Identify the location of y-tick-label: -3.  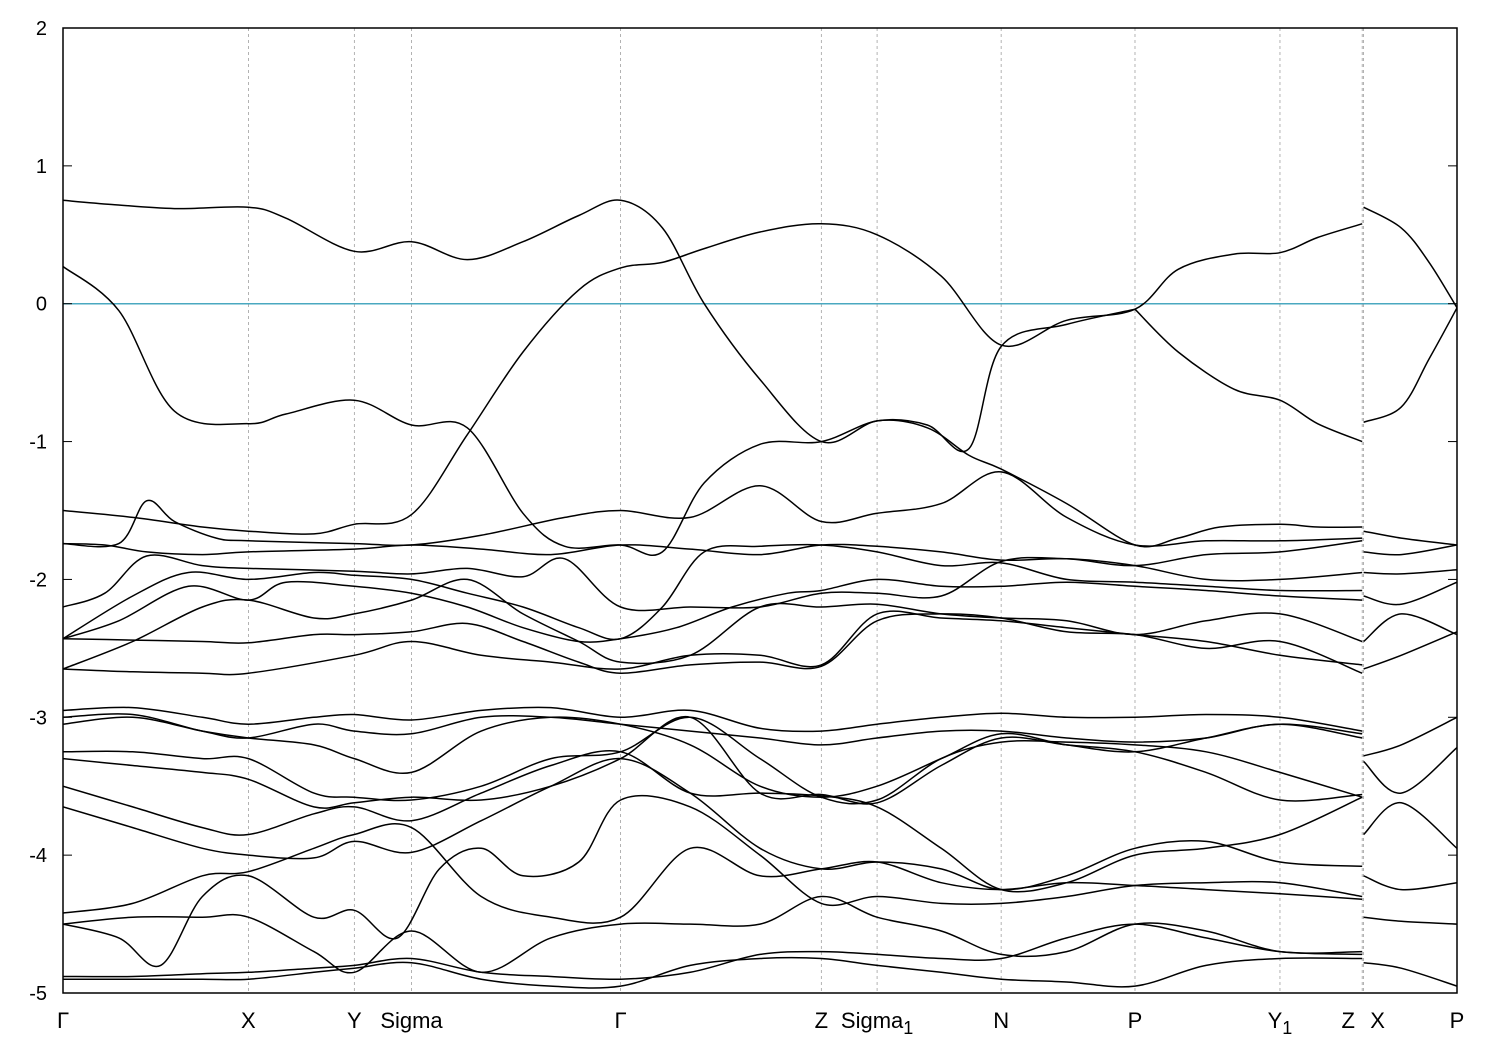
(38, 718).